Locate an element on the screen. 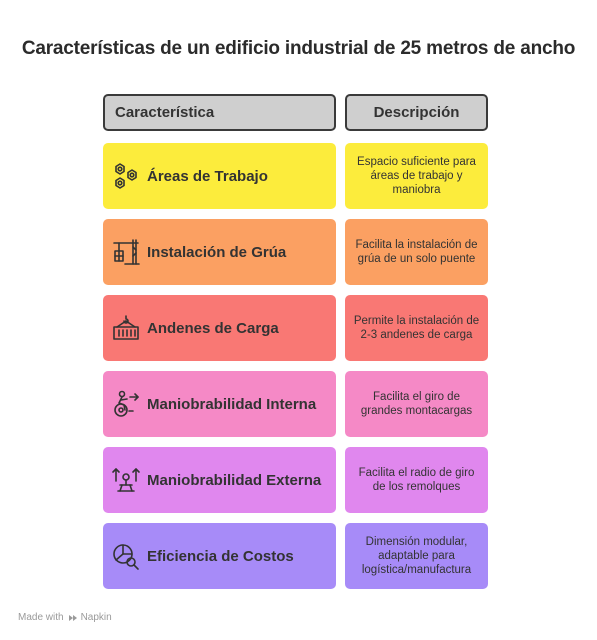  maneuver-arrows-icon is located at coordinates (126, 480).